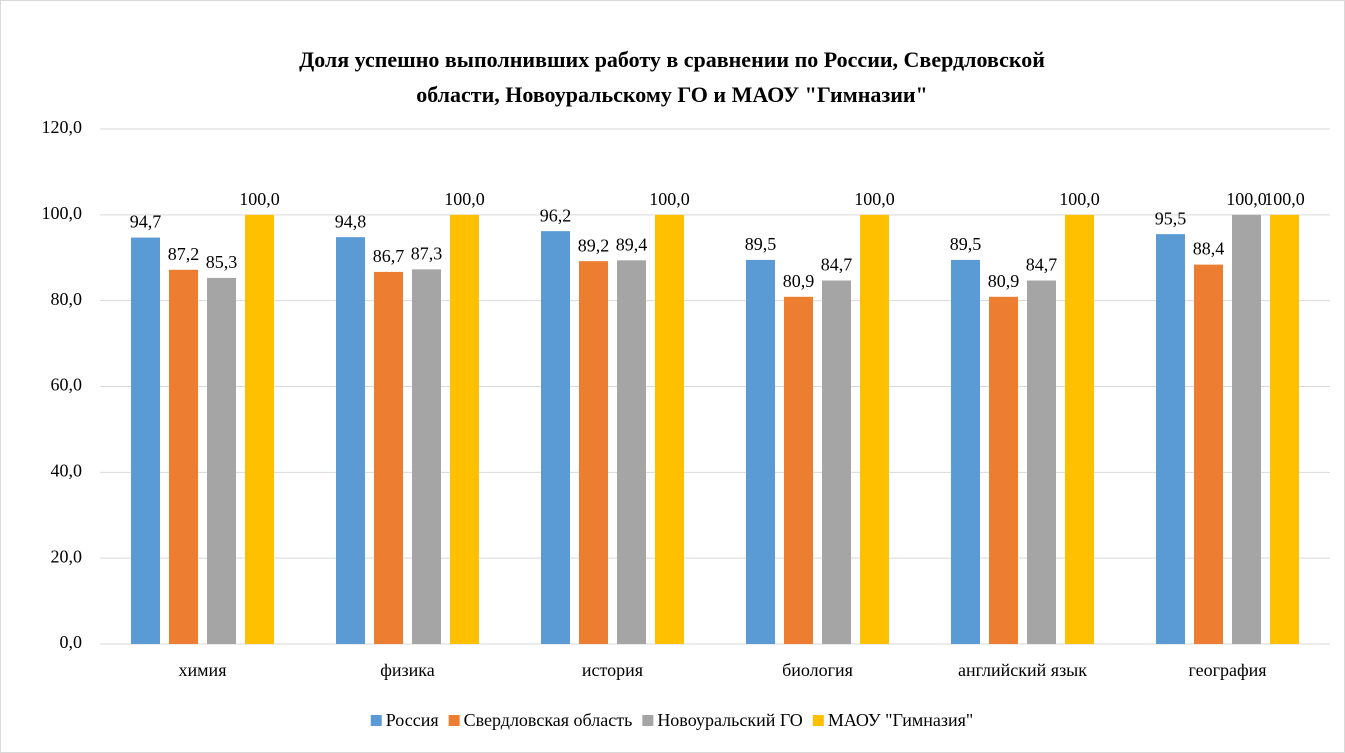 The width and height of the screenshot is (1345, 753). Describe the element at coordinates (1209, 249) in the screenshot. I see `data-label: 88,4` at that location.